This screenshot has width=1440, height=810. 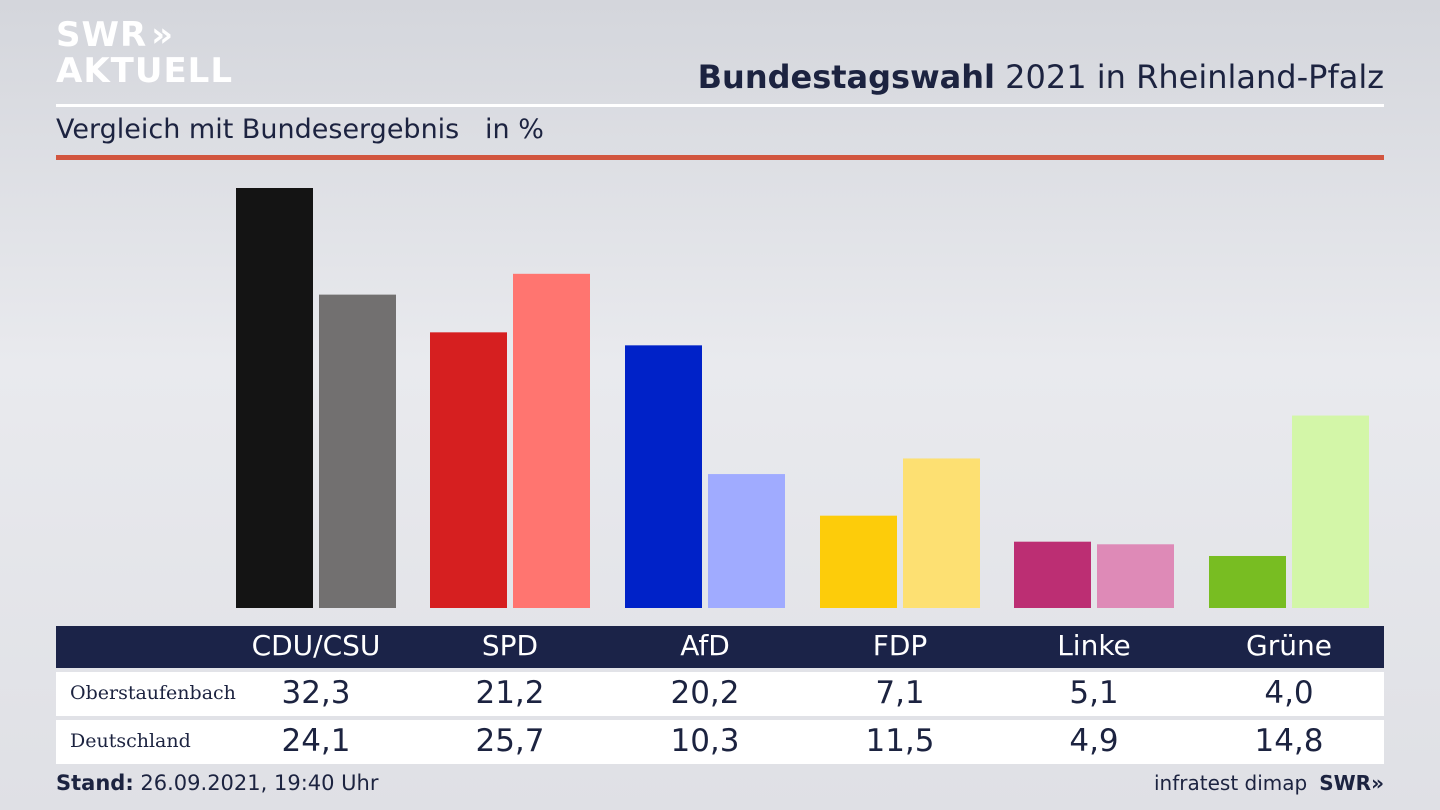 I want to click on table-cell: 25,7, so click(x=510, y=741).